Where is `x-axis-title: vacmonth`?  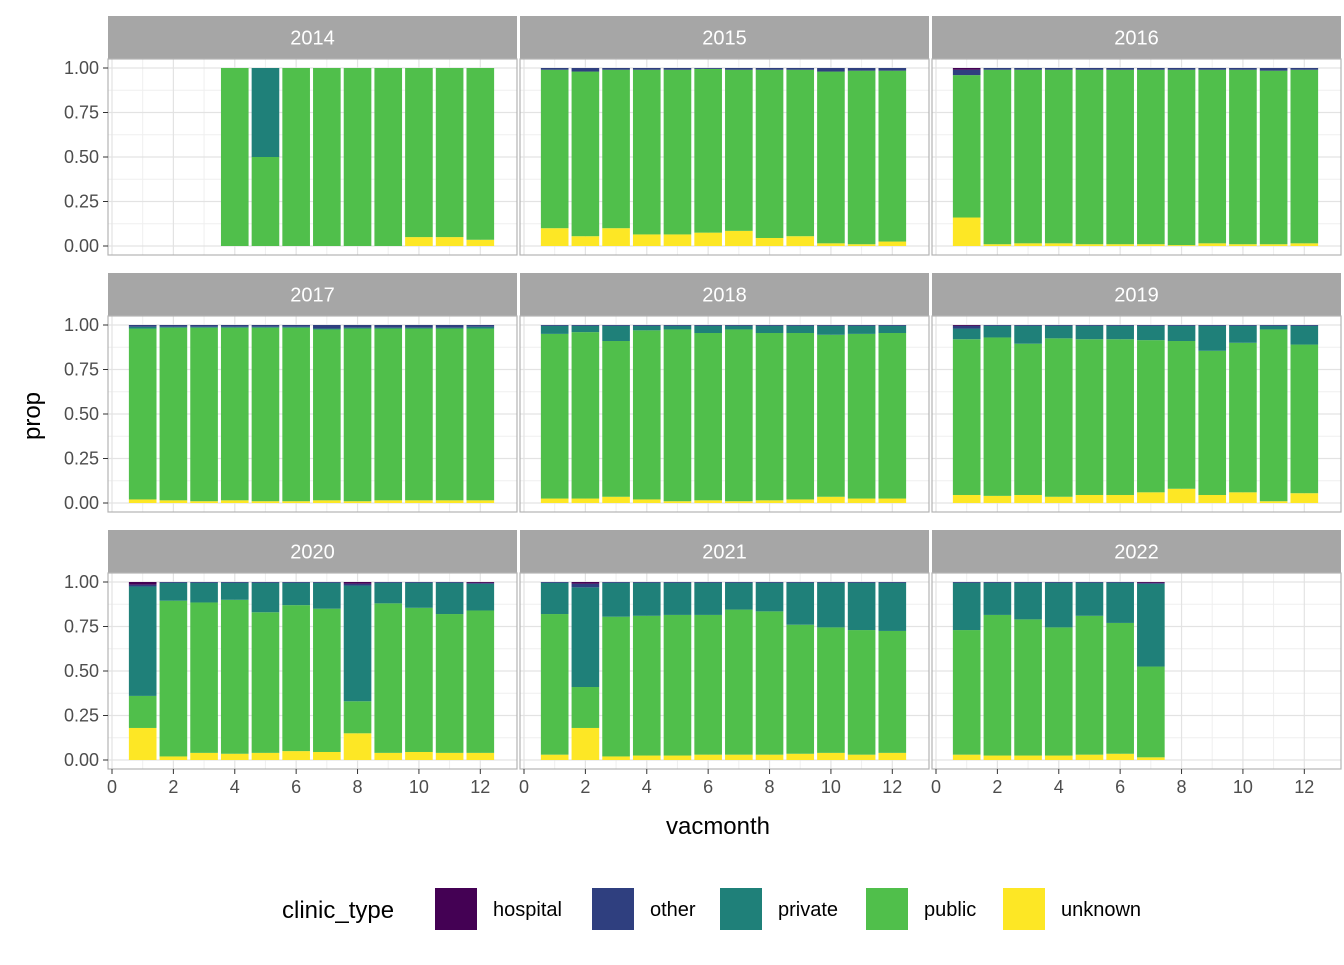
x-axis-title: vacmonth is located at coordinates (718, 826).